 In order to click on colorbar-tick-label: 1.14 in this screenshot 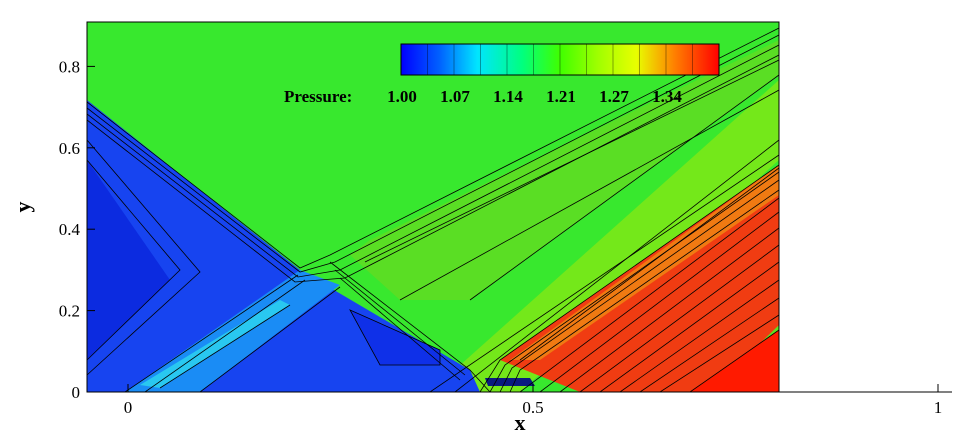, I will do `click(508, 96)`.